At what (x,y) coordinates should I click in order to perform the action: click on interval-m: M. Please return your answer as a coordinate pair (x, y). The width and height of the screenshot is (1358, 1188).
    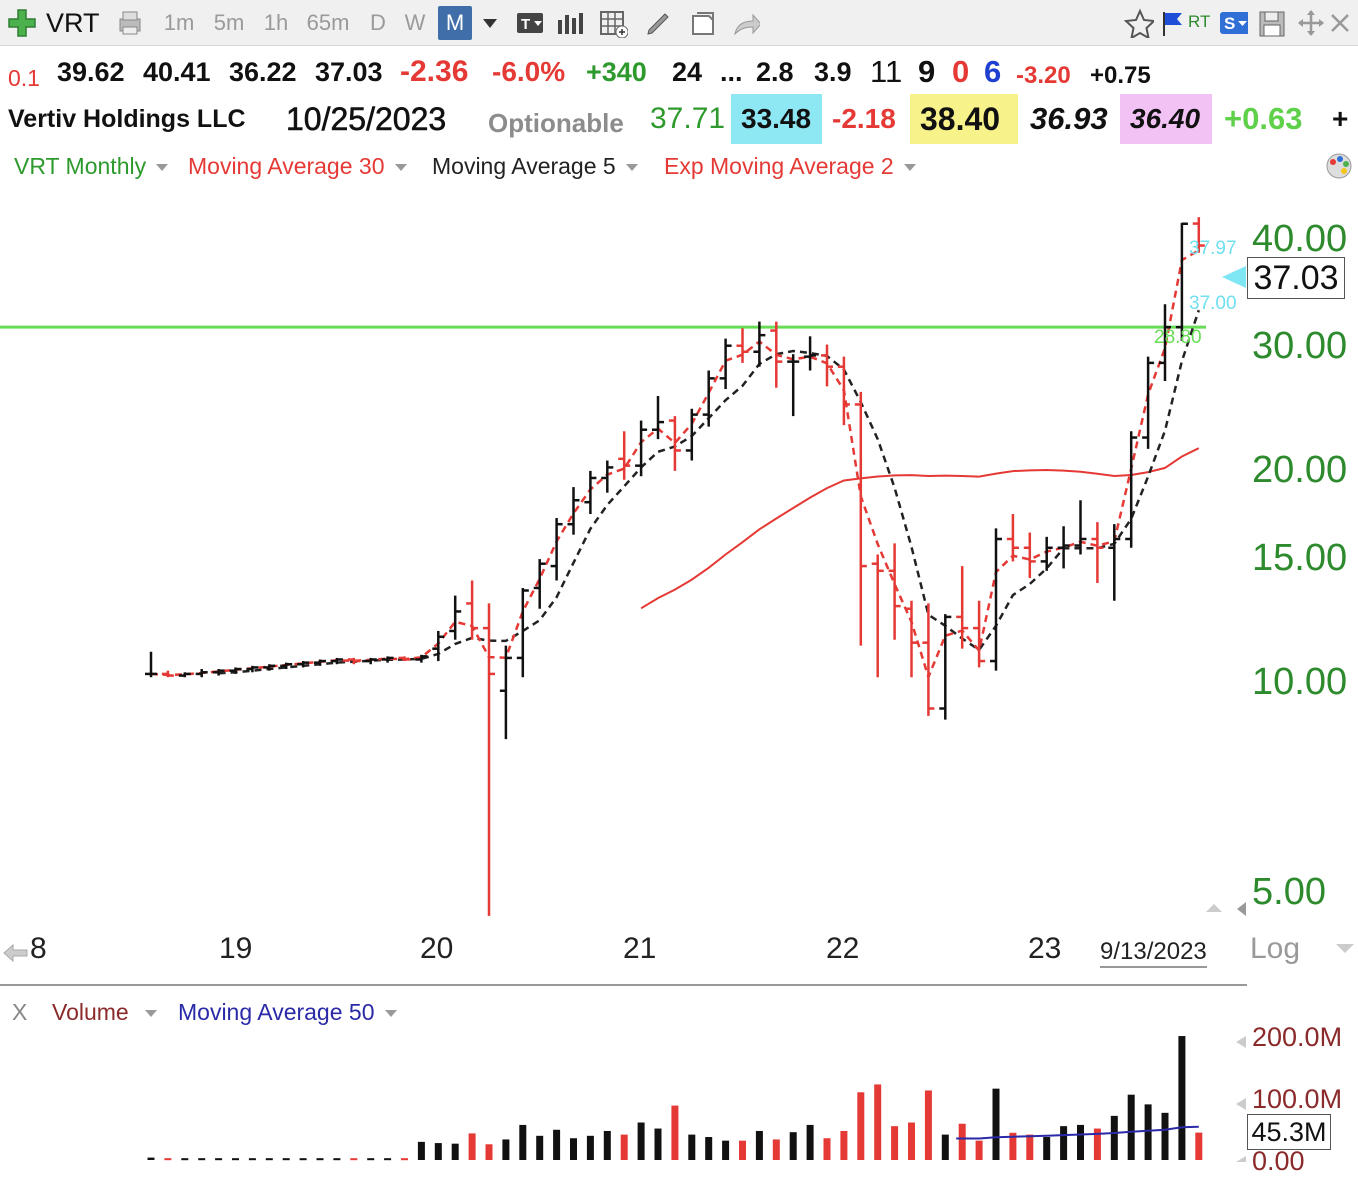
    Looking at the image, I should click on (455, 23).